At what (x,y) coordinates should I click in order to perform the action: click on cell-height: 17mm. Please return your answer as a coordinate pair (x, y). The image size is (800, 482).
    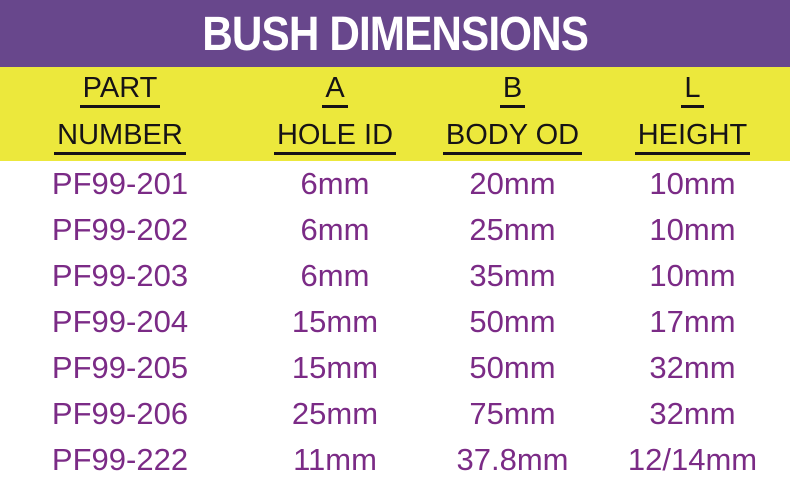
    Looking at the image, I should click on (692, 321).